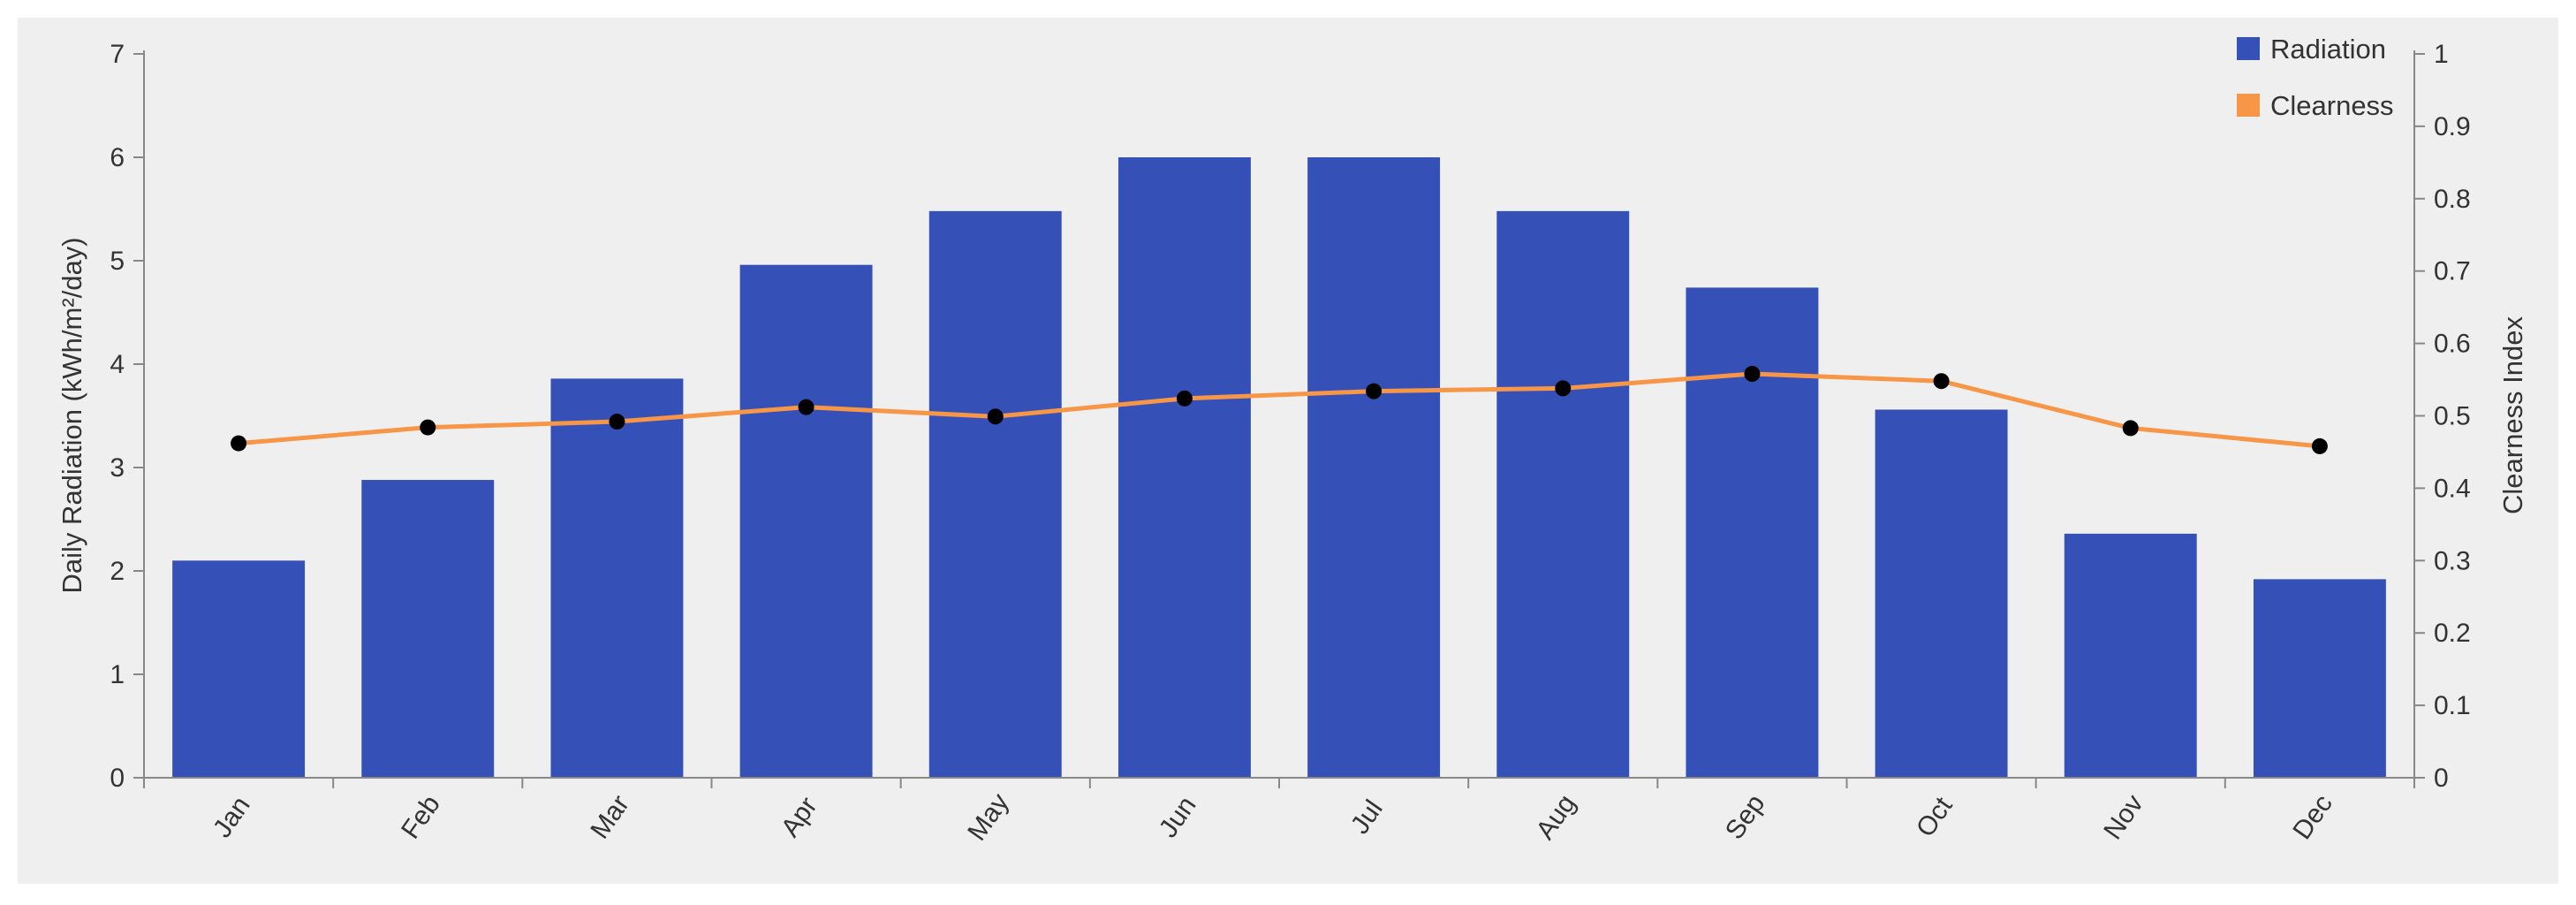 The width and height of the screenshot is (2576, 905). What do you see at coordinates (2249, 105) in the screenshot?
I see `legend-swatch-clearness` at bounding box center [2249, 105].